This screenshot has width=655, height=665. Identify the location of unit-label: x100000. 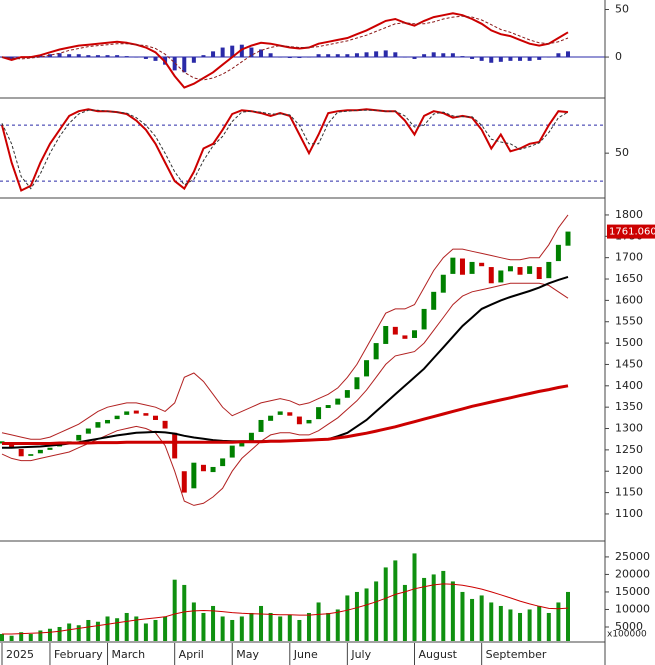
(627, 635).